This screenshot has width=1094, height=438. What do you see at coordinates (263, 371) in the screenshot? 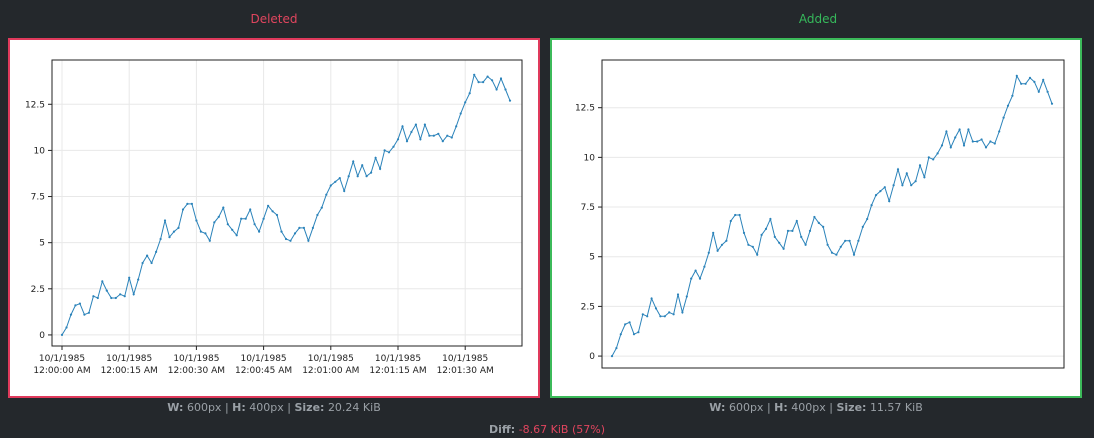
I see `x-tick-label: 12:00:45 AM` at bounding box center [263, 371].